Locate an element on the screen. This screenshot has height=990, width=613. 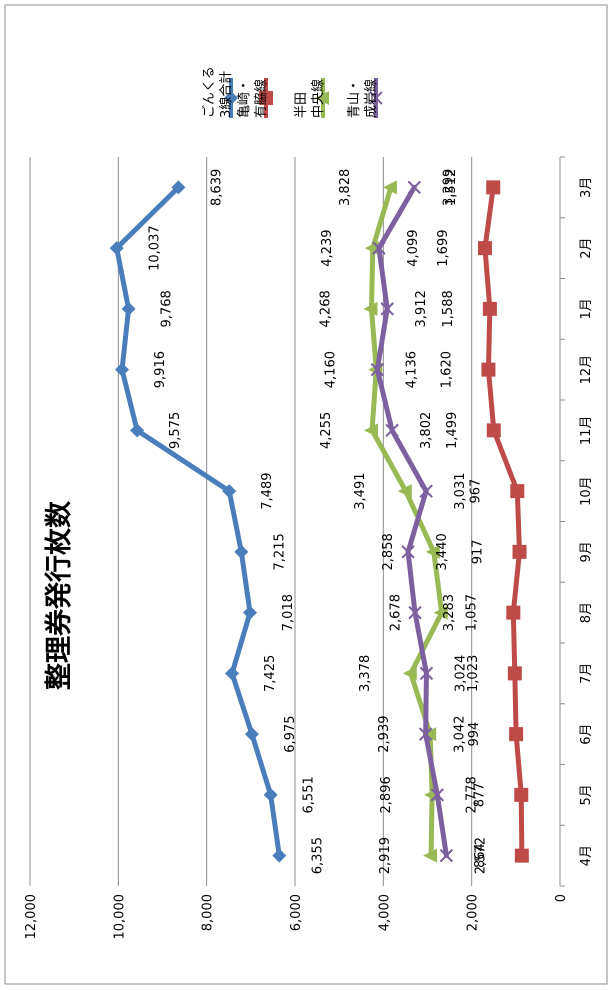
data-label: 7,215 is located at coordinates (279, 551).